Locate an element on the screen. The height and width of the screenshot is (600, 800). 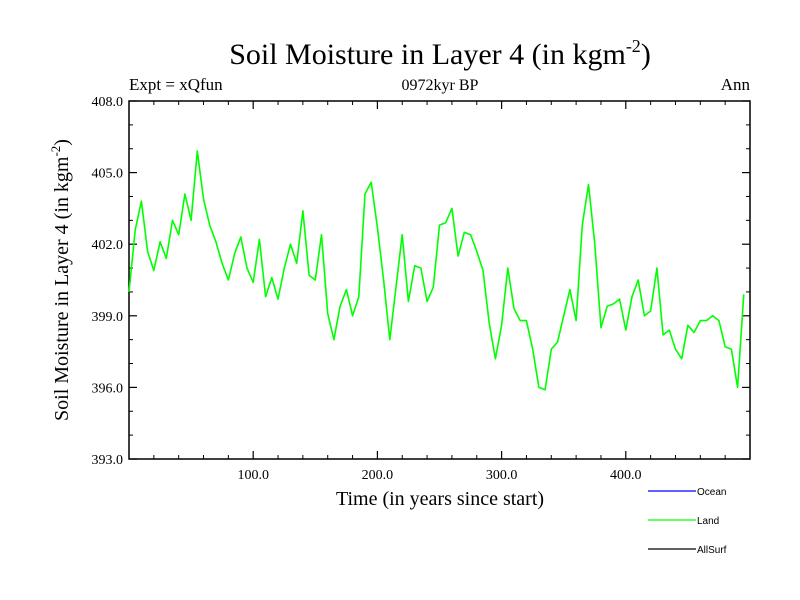
y-tick-label: 402.0 is located at coordinates (108, 245).